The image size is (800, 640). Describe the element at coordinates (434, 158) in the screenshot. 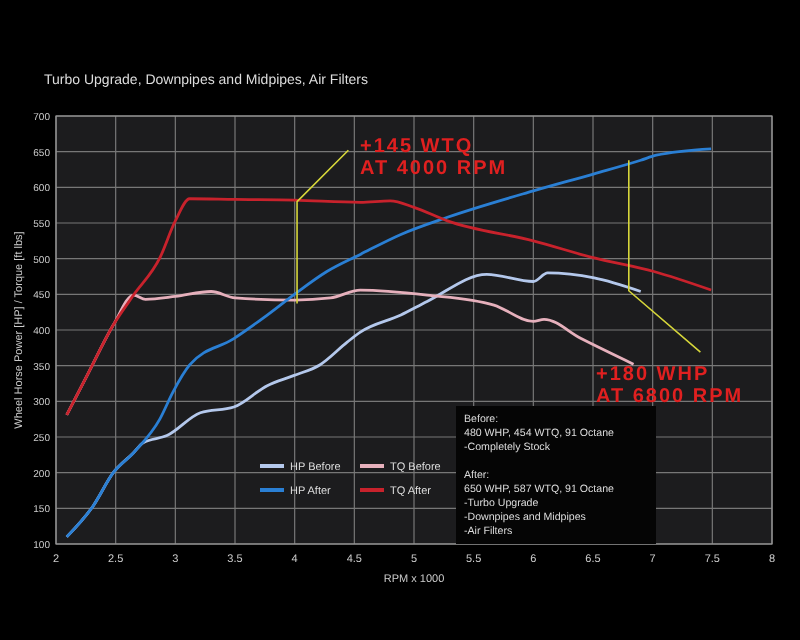

I see `annotation: +145 WTQ AT 4000 RPM` at that location.